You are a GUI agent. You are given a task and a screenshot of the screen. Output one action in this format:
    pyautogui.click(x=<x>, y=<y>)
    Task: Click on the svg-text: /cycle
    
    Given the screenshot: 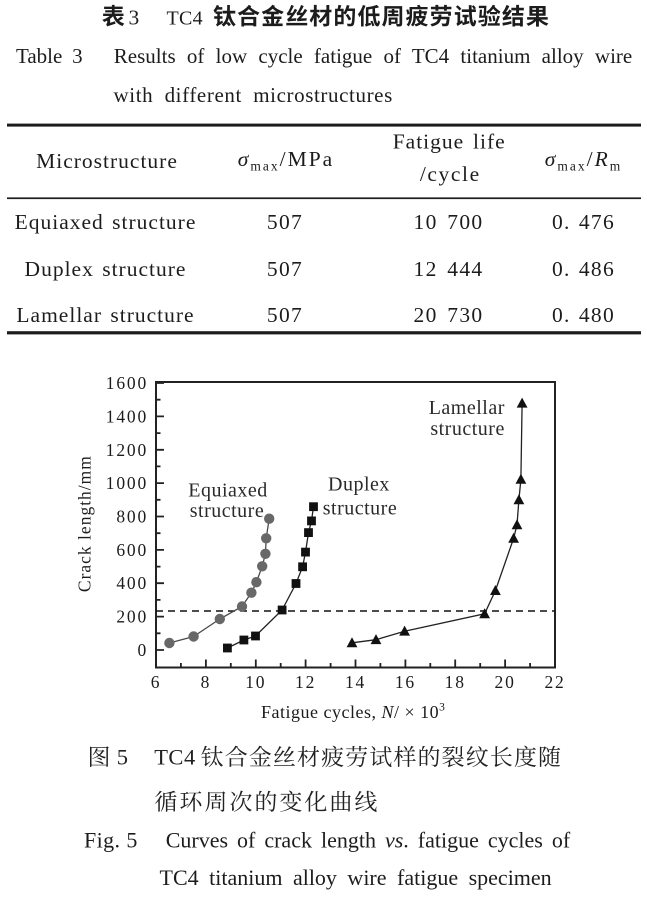 What is the action you would take?
    pyautogui.click(x=450, y=174)
    